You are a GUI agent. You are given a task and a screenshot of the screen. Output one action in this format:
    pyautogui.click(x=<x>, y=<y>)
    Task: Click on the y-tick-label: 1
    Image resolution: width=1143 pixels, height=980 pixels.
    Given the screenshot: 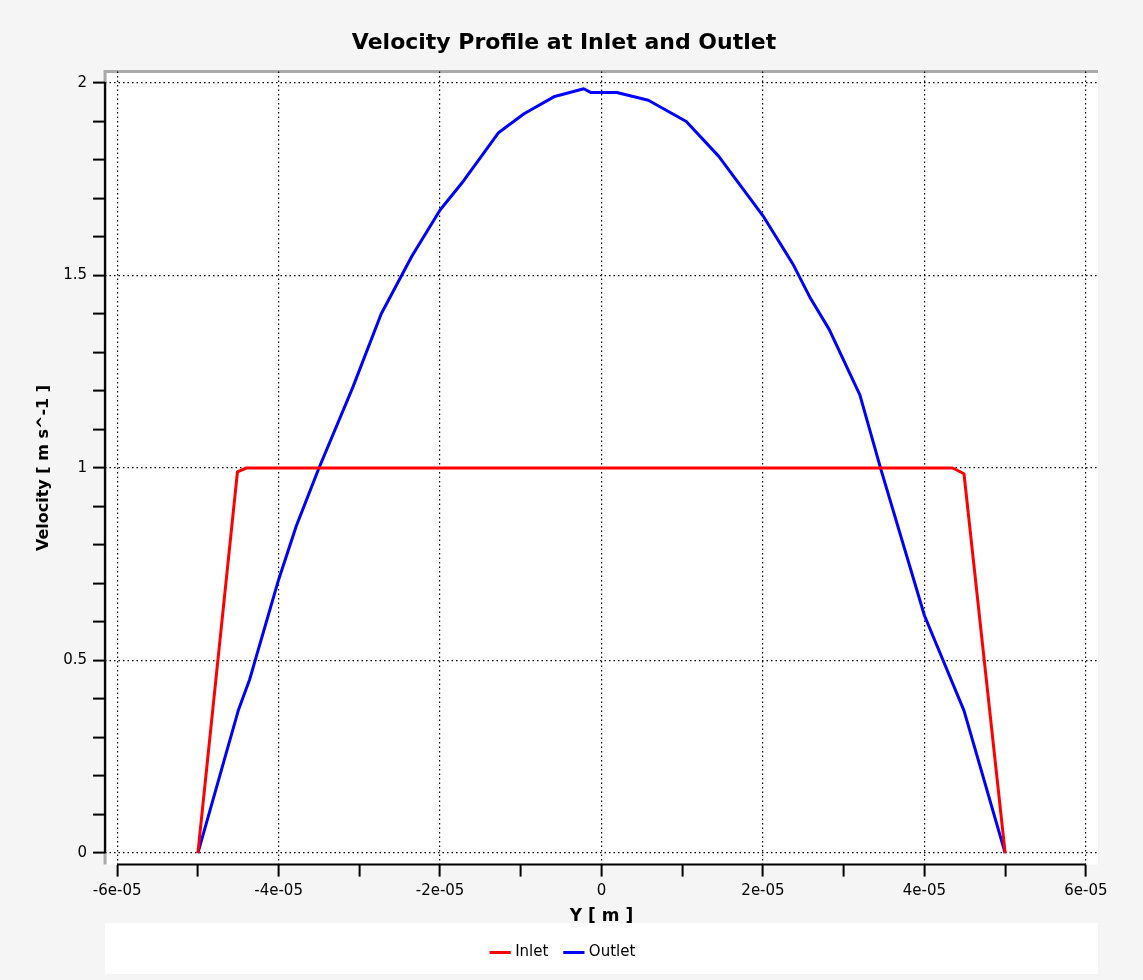 What is the action you would take?
    pyautogui.click(x=82, y=466)
    